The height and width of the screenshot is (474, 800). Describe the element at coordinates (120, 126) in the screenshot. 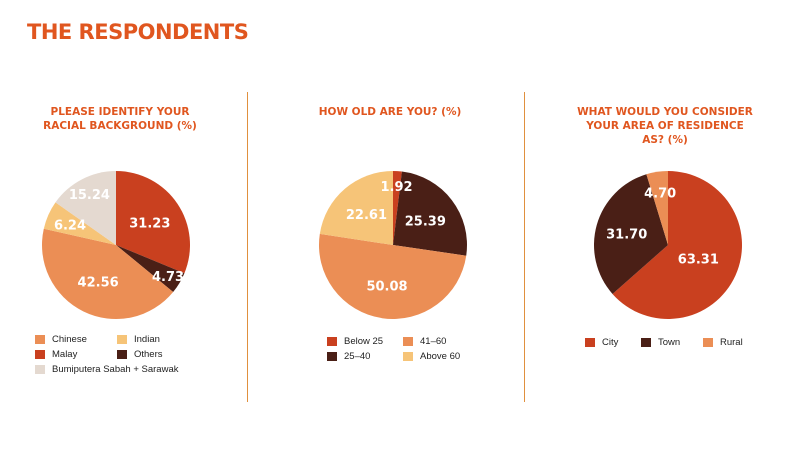

I see `race-chart-title-line-2: RACIAL BACKGROUND (%)` at that location.